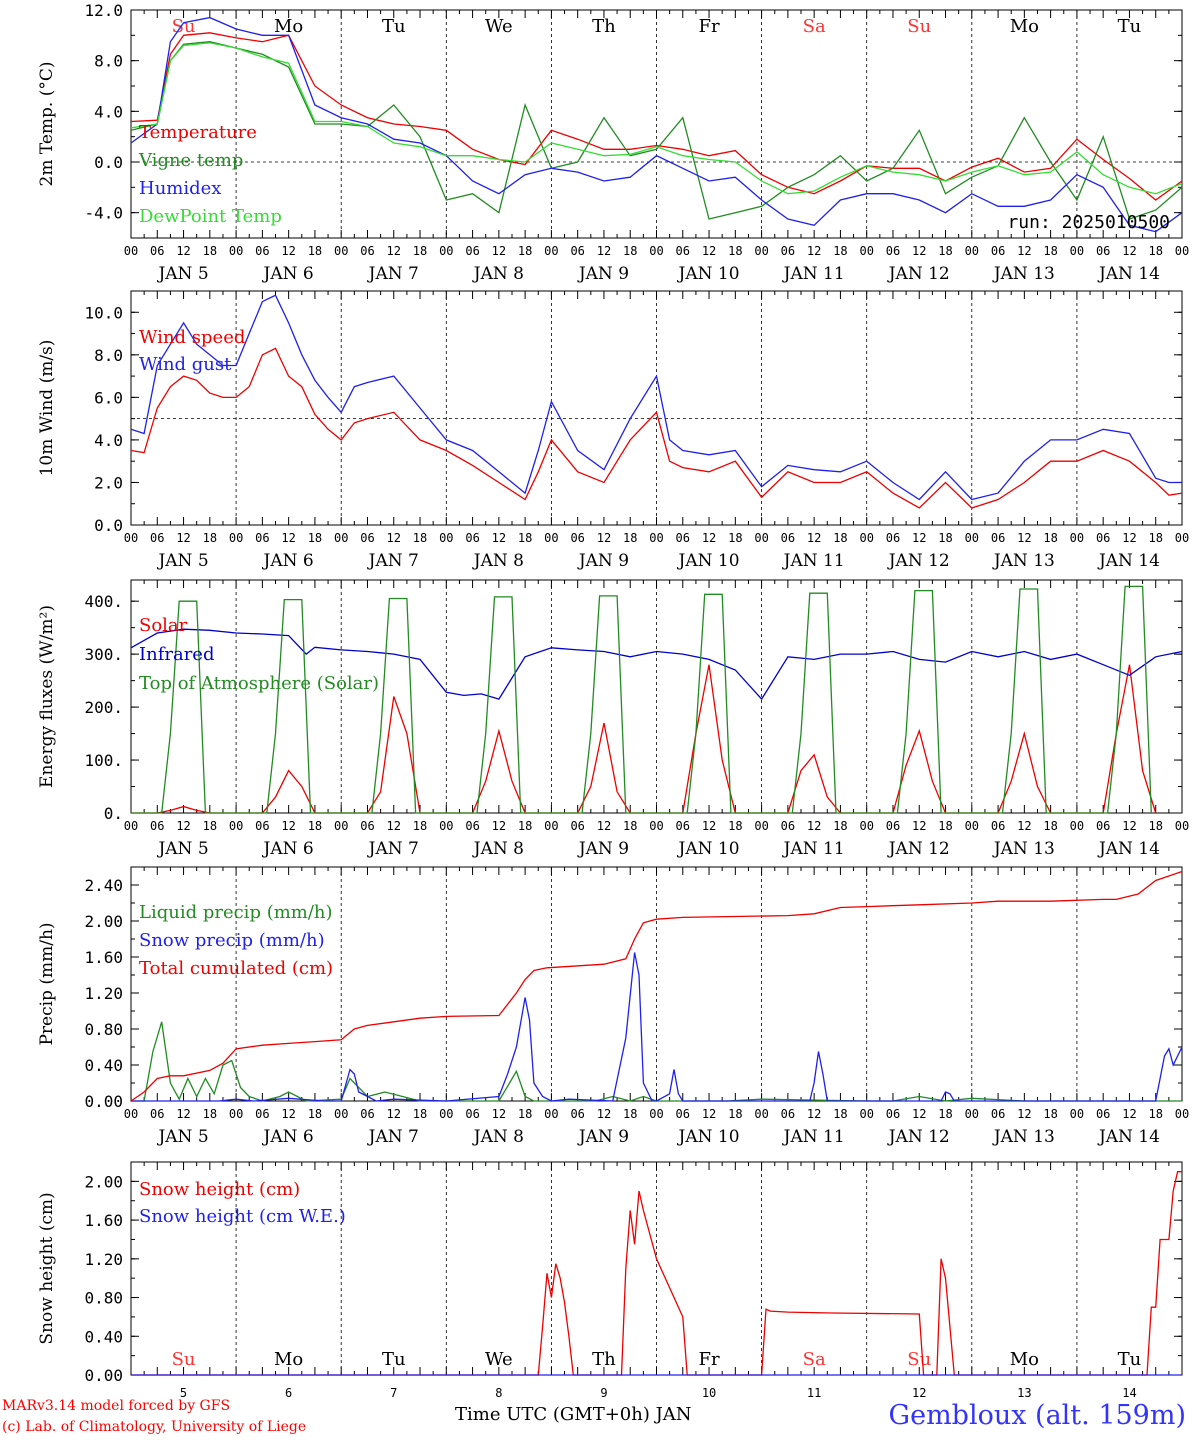 This screenshot has height=1440, width=1194. I want to click on y-tick-label: 8.0, so click(108, 61).